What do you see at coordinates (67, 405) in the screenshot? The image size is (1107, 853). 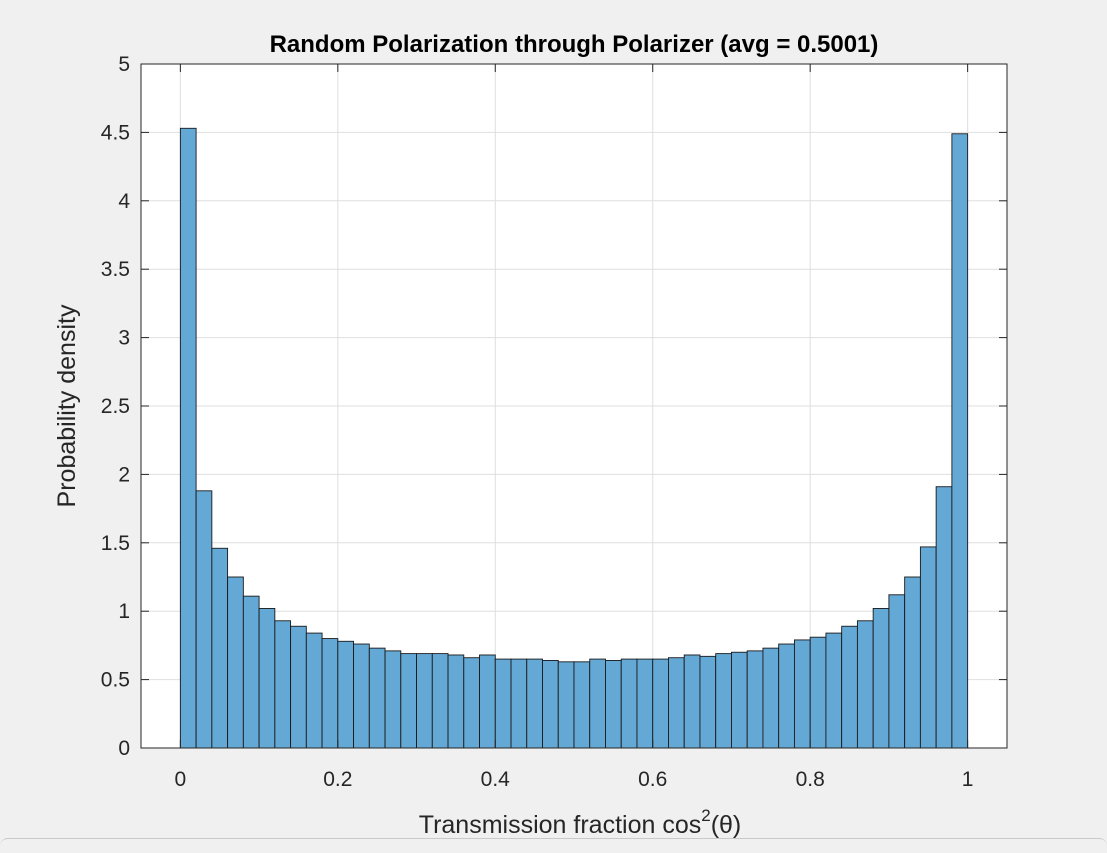 I see `y-axis-label: Probability density` at bounding box center [67, 405].